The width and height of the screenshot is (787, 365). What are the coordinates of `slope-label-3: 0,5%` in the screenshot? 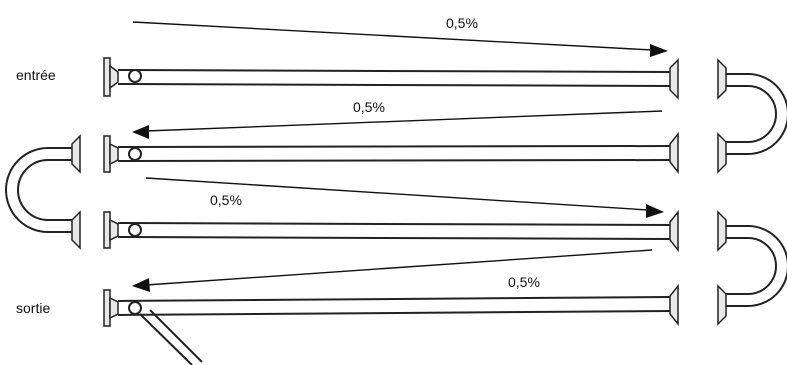 It's located at (226, 200).